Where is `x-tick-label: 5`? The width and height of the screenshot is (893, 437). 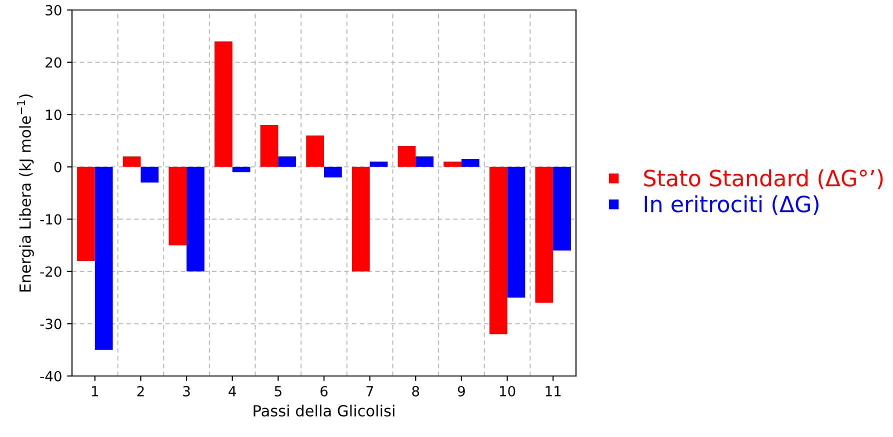 x-tick-label: 5 is located at coordinates (278, 391).